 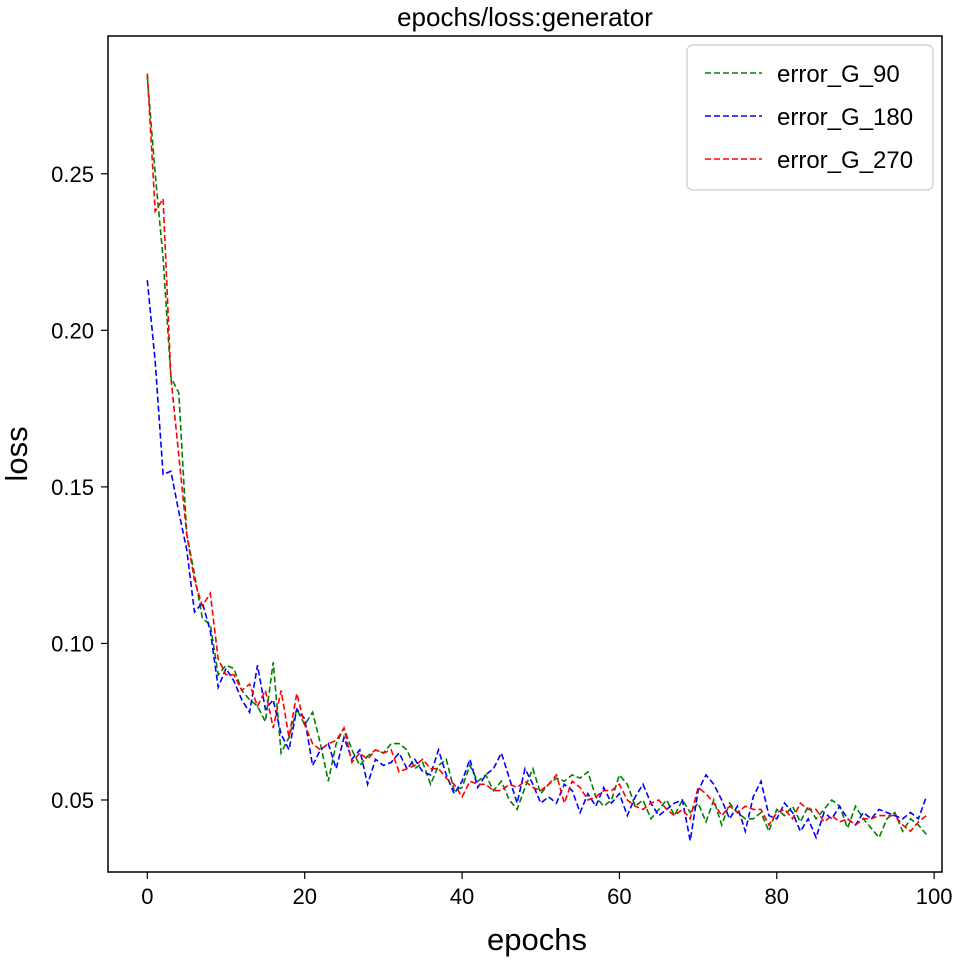 I want to click on y-tick-label: 0.10, so click(x=72, y=643).